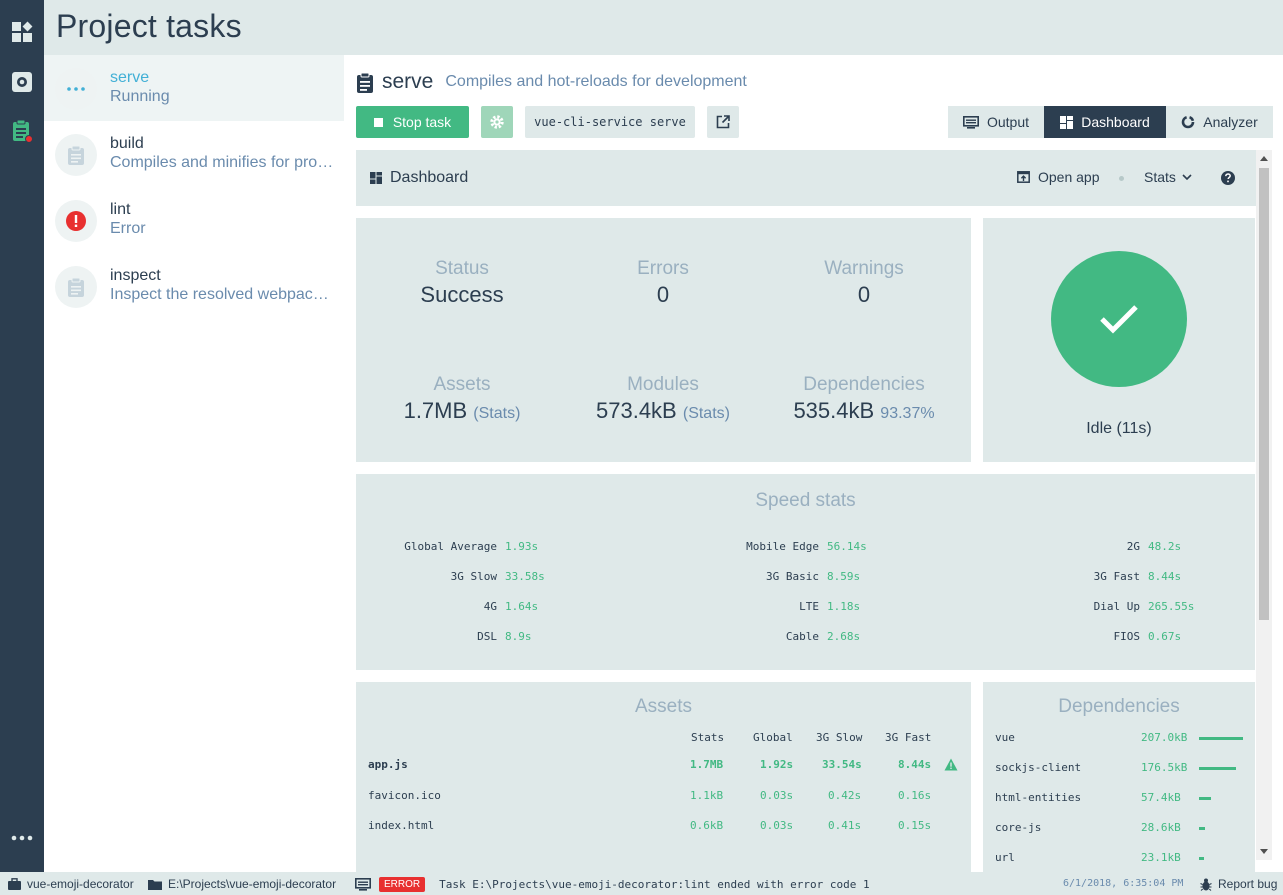 This screenshot has height=895, width=1283. I want to click on open-in-browser-icon, so click(1023, 177).